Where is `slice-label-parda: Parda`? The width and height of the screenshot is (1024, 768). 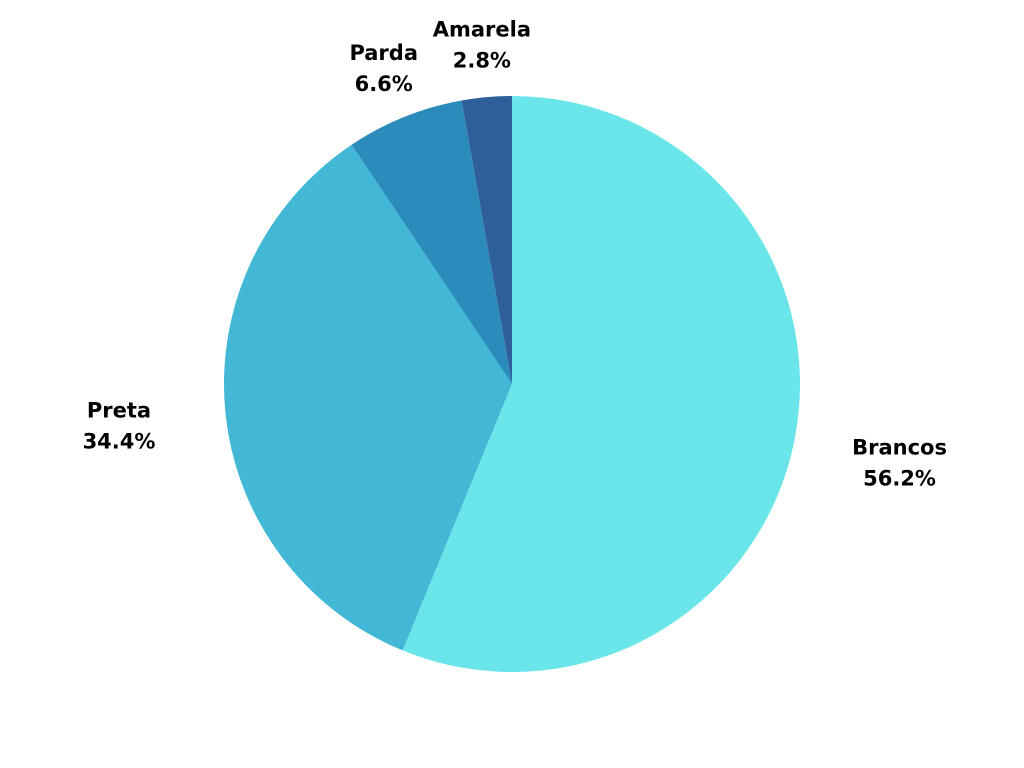
slice-label-parda: Parda is located at coordinates (383, 53).